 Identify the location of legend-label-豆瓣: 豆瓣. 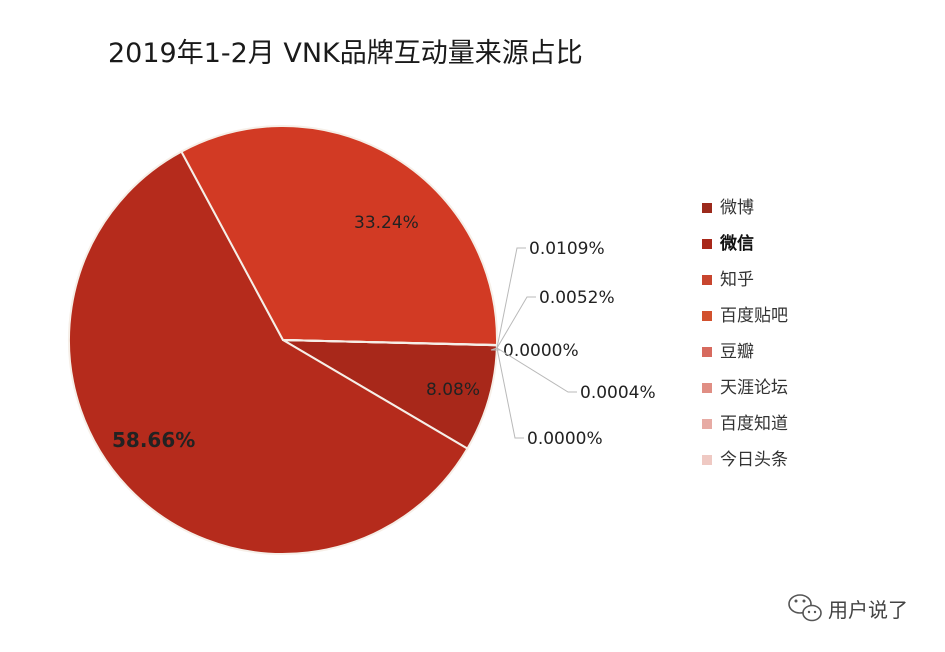
(737, 352).